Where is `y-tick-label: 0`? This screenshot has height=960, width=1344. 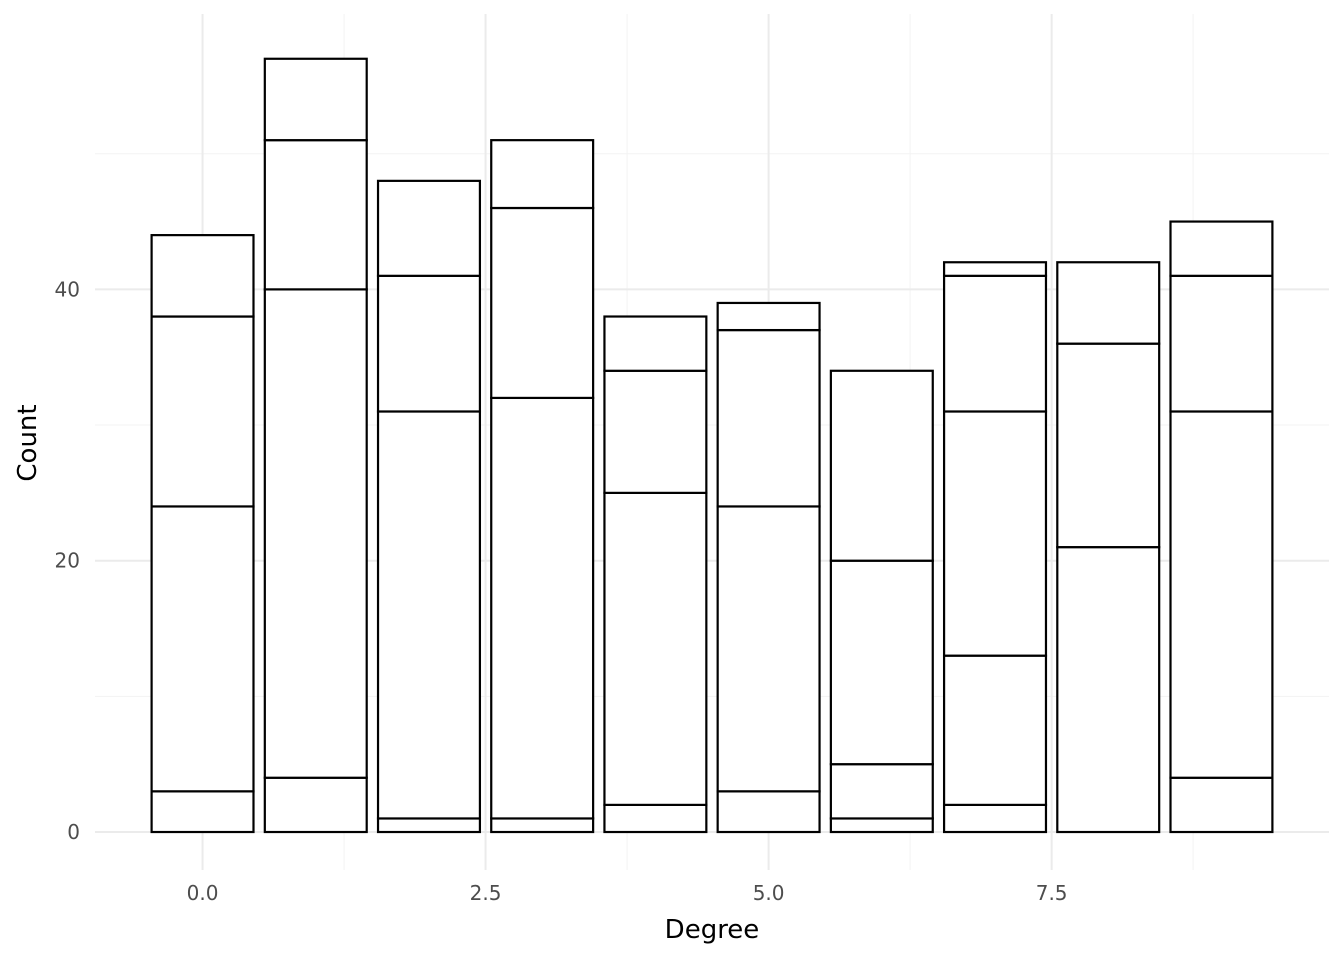 y-tick-label: 0 is located at coordinates (73, 832).